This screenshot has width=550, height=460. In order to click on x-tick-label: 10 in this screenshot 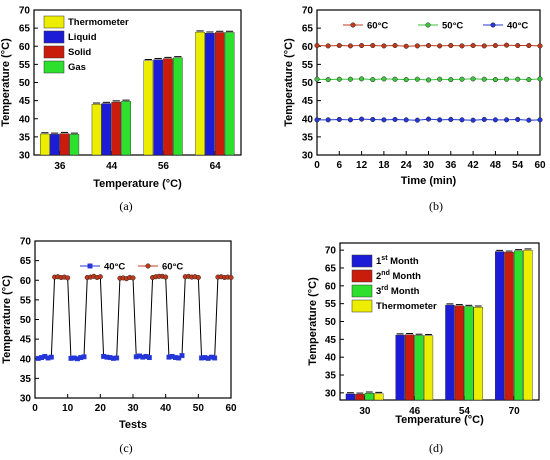, I will do `click(68, 408)`.